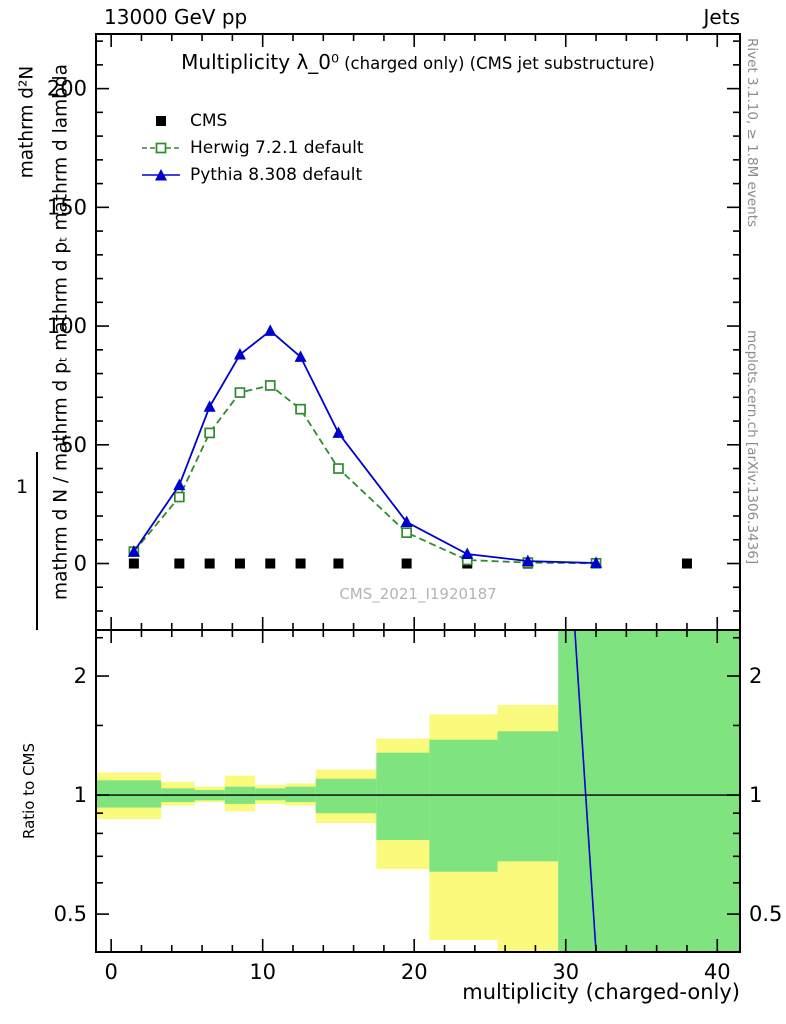 Image resolution: width=786 pixels, height=1024 pixels. Describe the element at coordinates (755, 676) in the screenshot. I see `ratio-y-tick-label-right: 2` at that location.